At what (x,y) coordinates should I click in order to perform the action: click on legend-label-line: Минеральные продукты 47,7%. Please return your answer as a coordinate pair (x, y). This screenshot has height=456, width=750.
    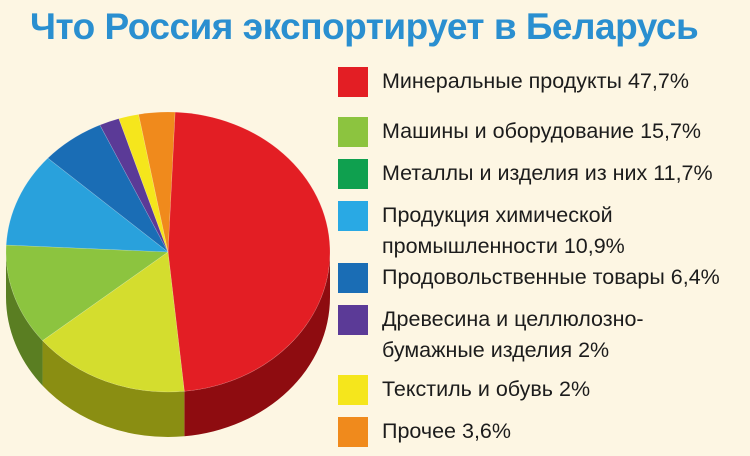
    Looking at the image, I should click on (535, 81).